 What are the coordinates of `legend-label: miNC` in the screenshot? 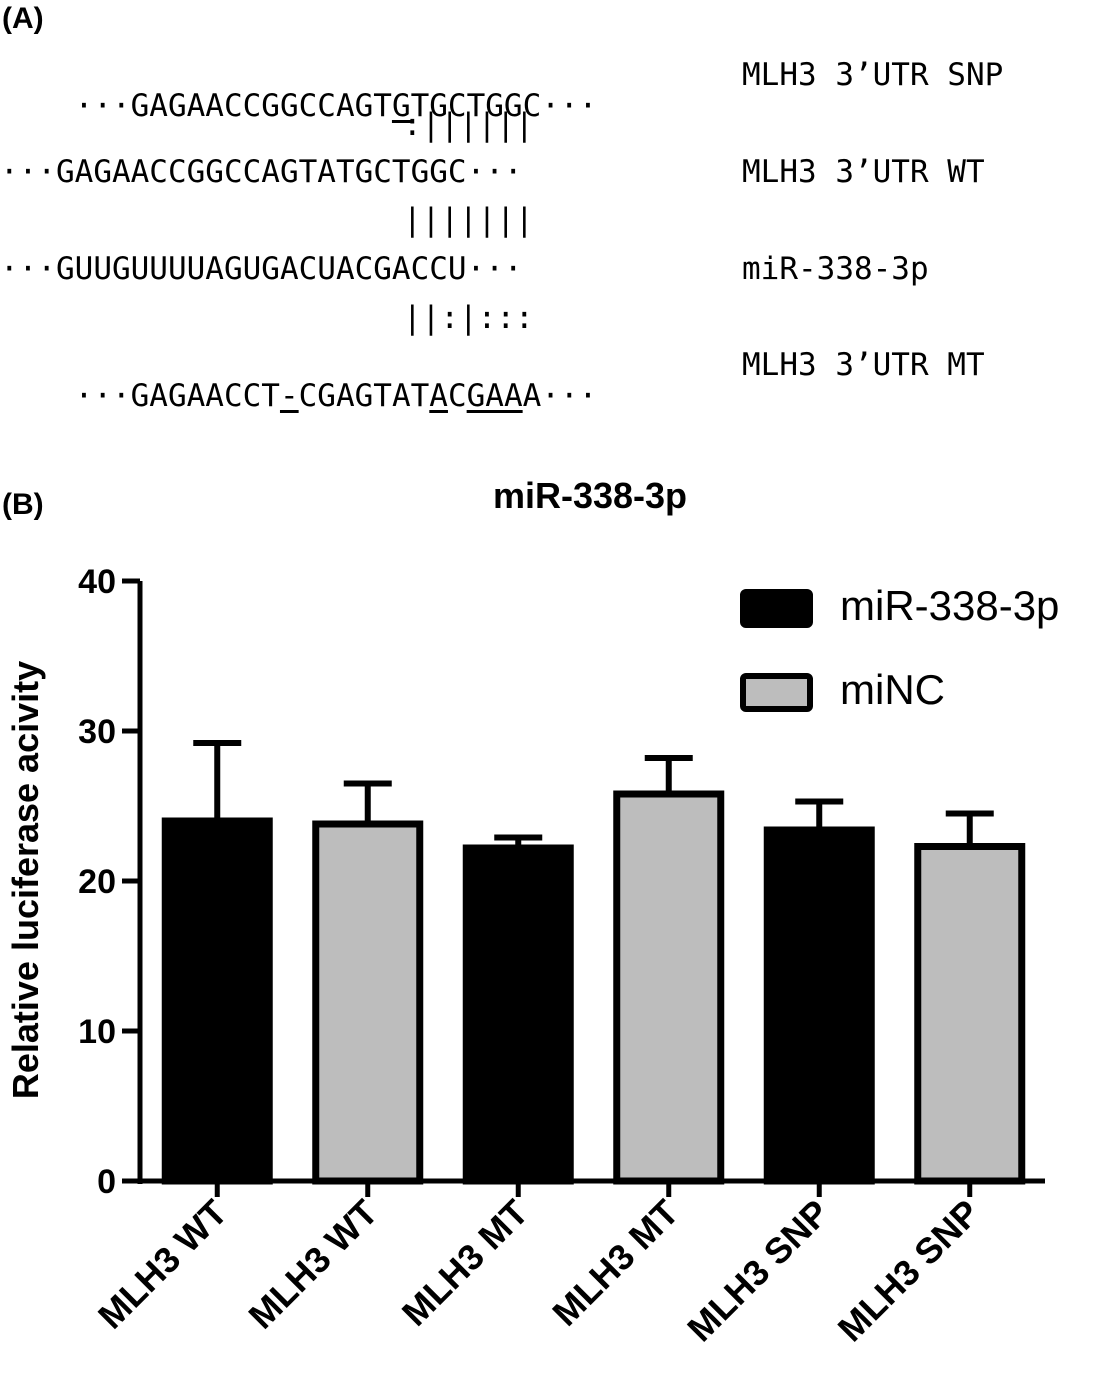 It's located at (892, 689).